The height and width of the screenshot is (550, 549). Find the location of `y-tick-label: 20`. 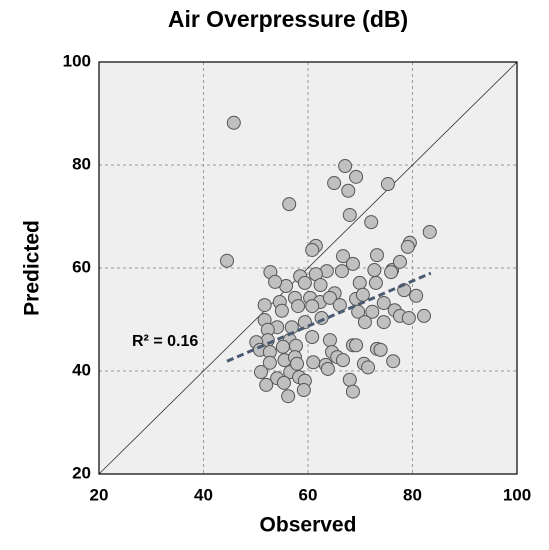

y-tick-label: 20 is located at coordinates (81, 472).